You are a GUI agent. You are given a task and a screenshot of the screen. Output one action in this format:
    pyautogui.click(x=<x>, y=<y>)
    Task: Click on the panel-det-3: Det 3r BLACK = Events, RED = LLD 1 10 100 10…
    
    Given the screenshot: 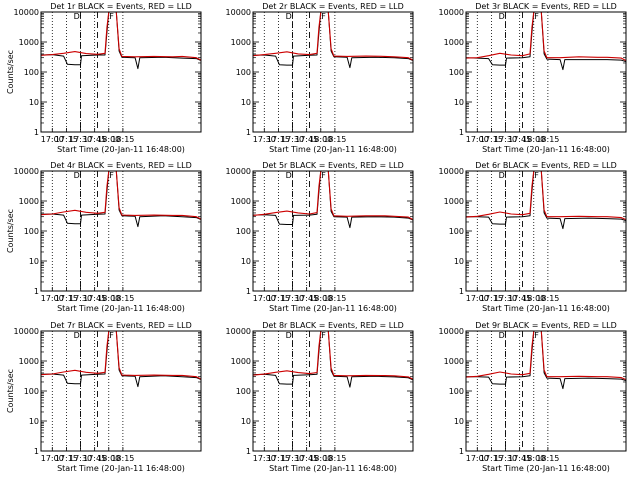 What is the action you would take?
    pyautogui.click(x=533, y=78)
    